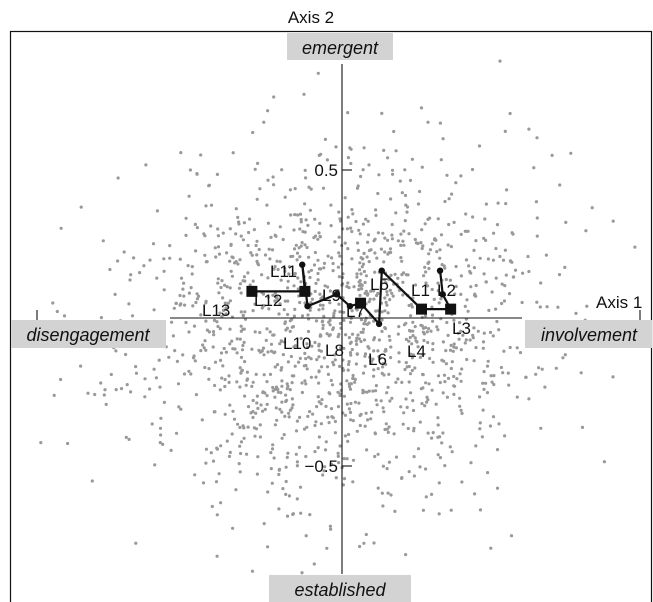 The height and width of the screenshot is (602, 653). Describe the element at coordinates (340, 588) in the screenshot. I see `pole-bottom-box` at that location.